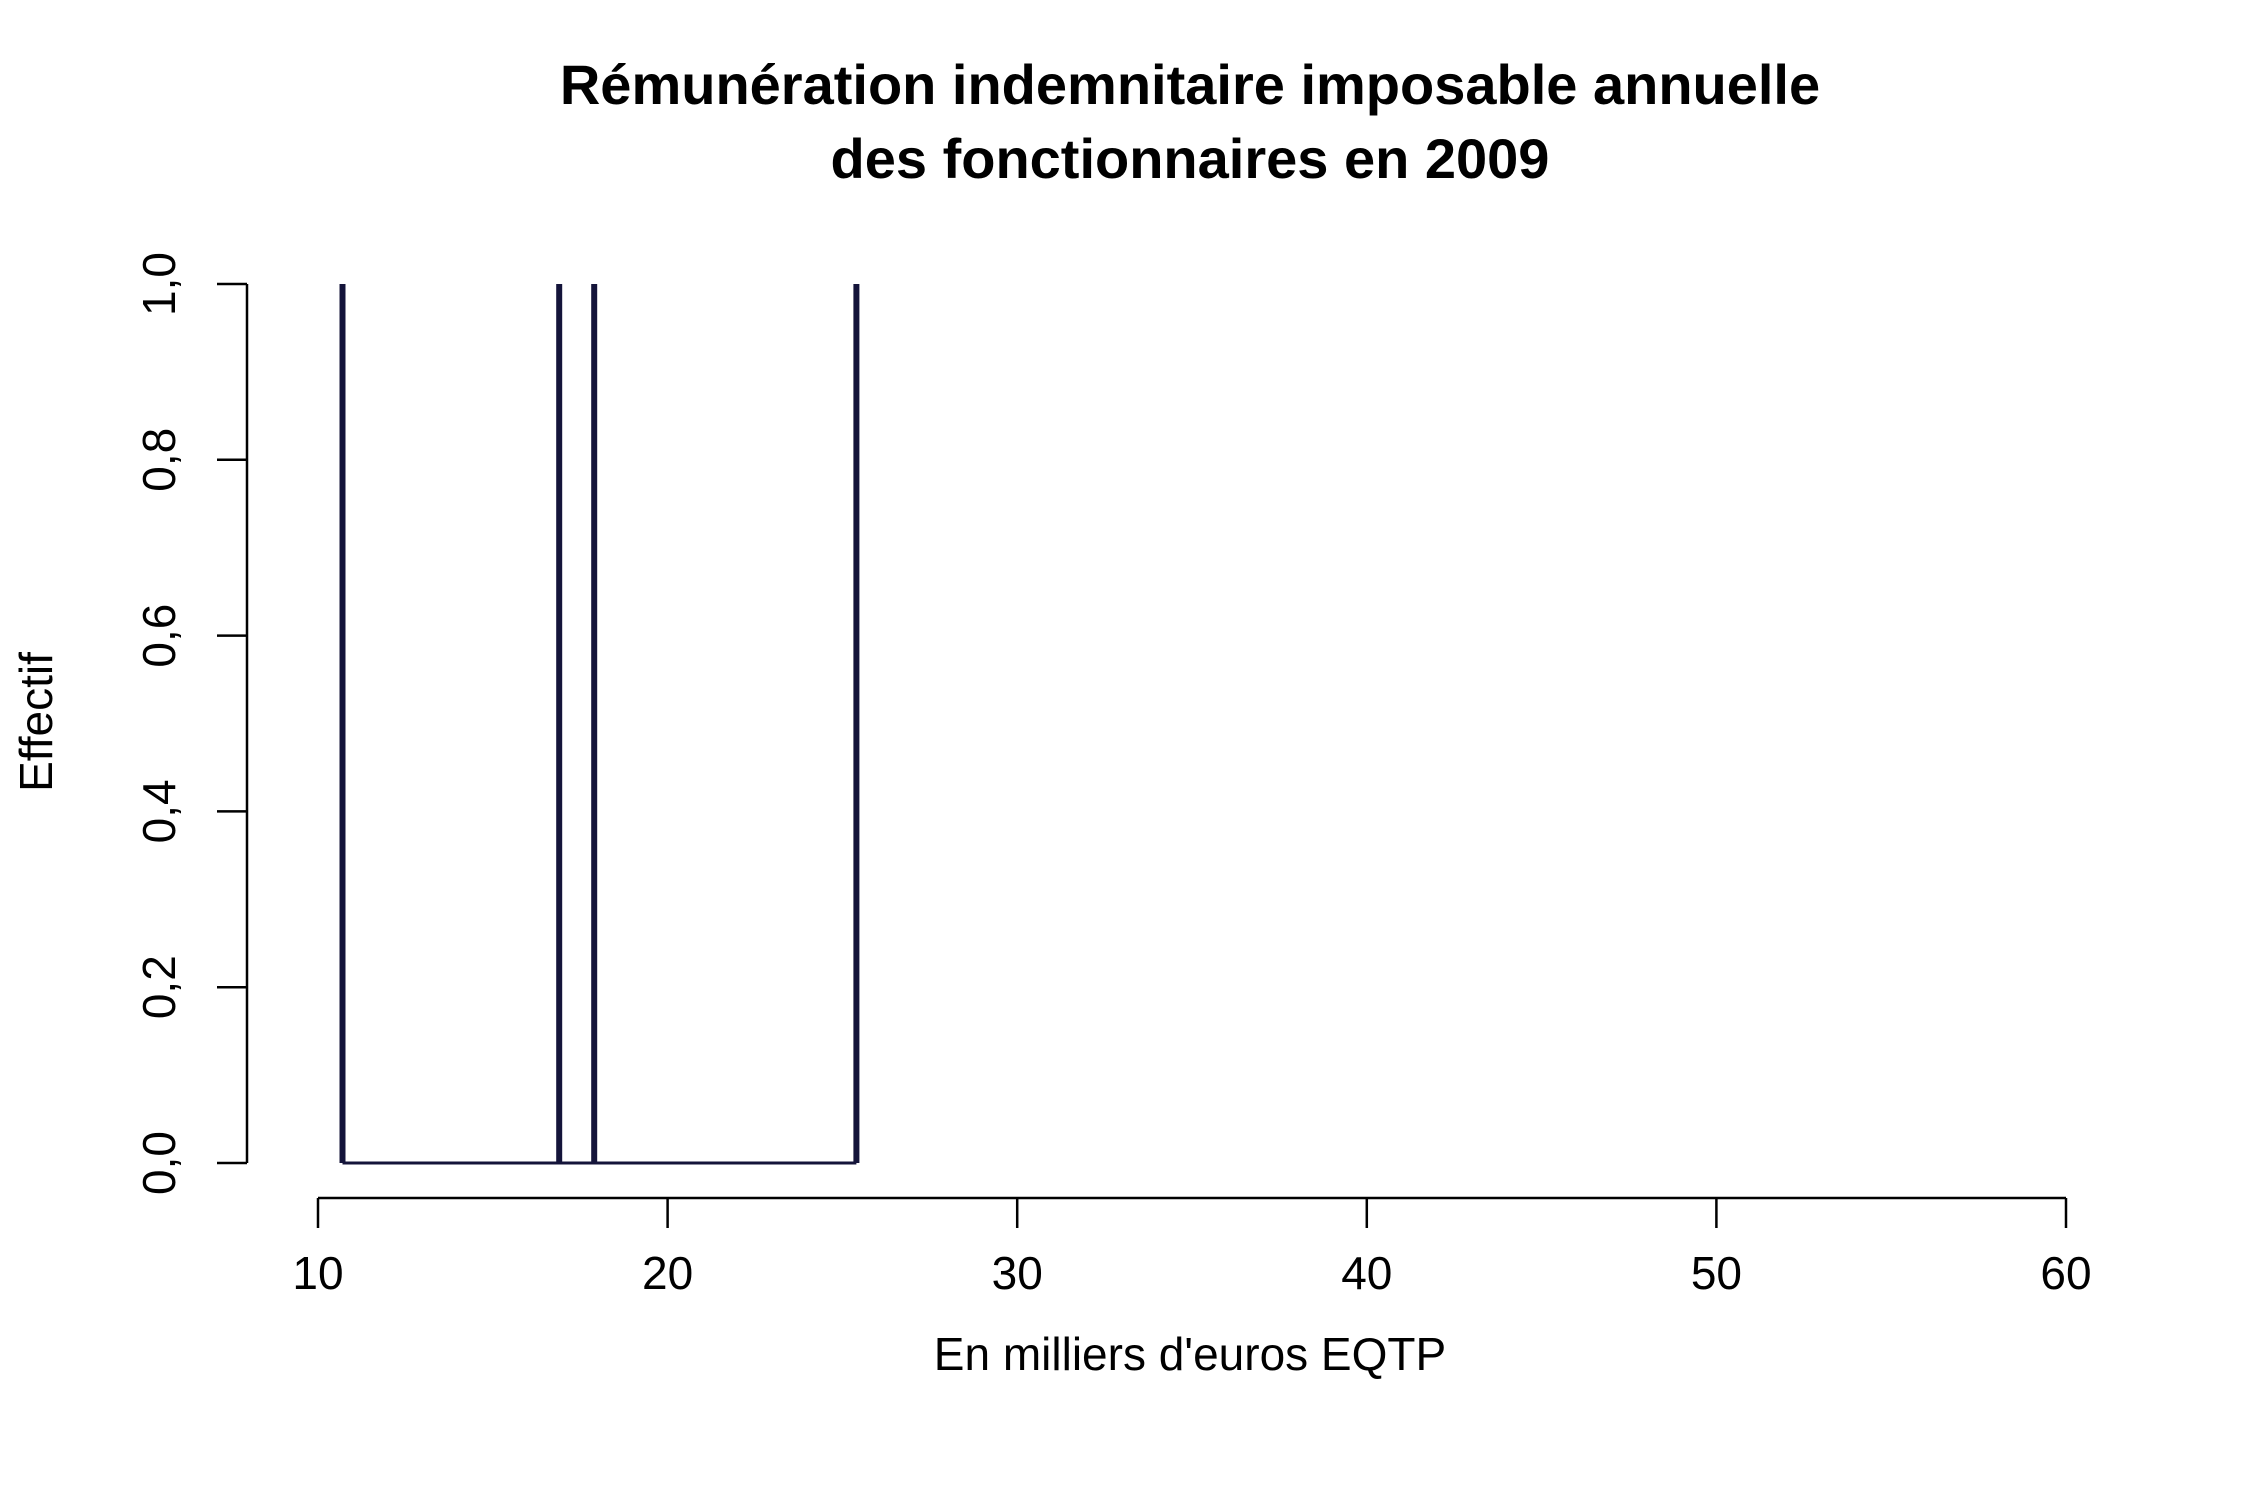  Describe the element at coordinates (1716, 1273) in the screenshot. I see `x-tick-label-4: 50` at that location.